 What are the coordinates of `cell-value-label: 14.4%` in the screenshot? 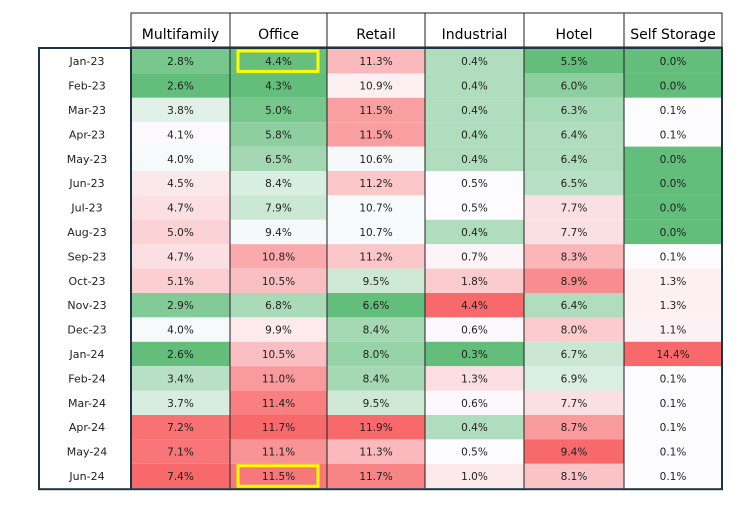 It's located at (672, 355).